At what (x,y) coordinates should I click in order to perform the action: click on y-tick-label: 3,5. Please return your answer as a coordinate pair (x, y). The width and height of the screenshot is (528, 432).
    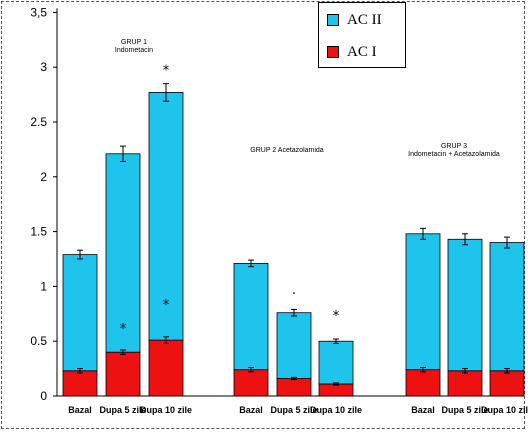
    Looking at the image, I should click on (38, 12).